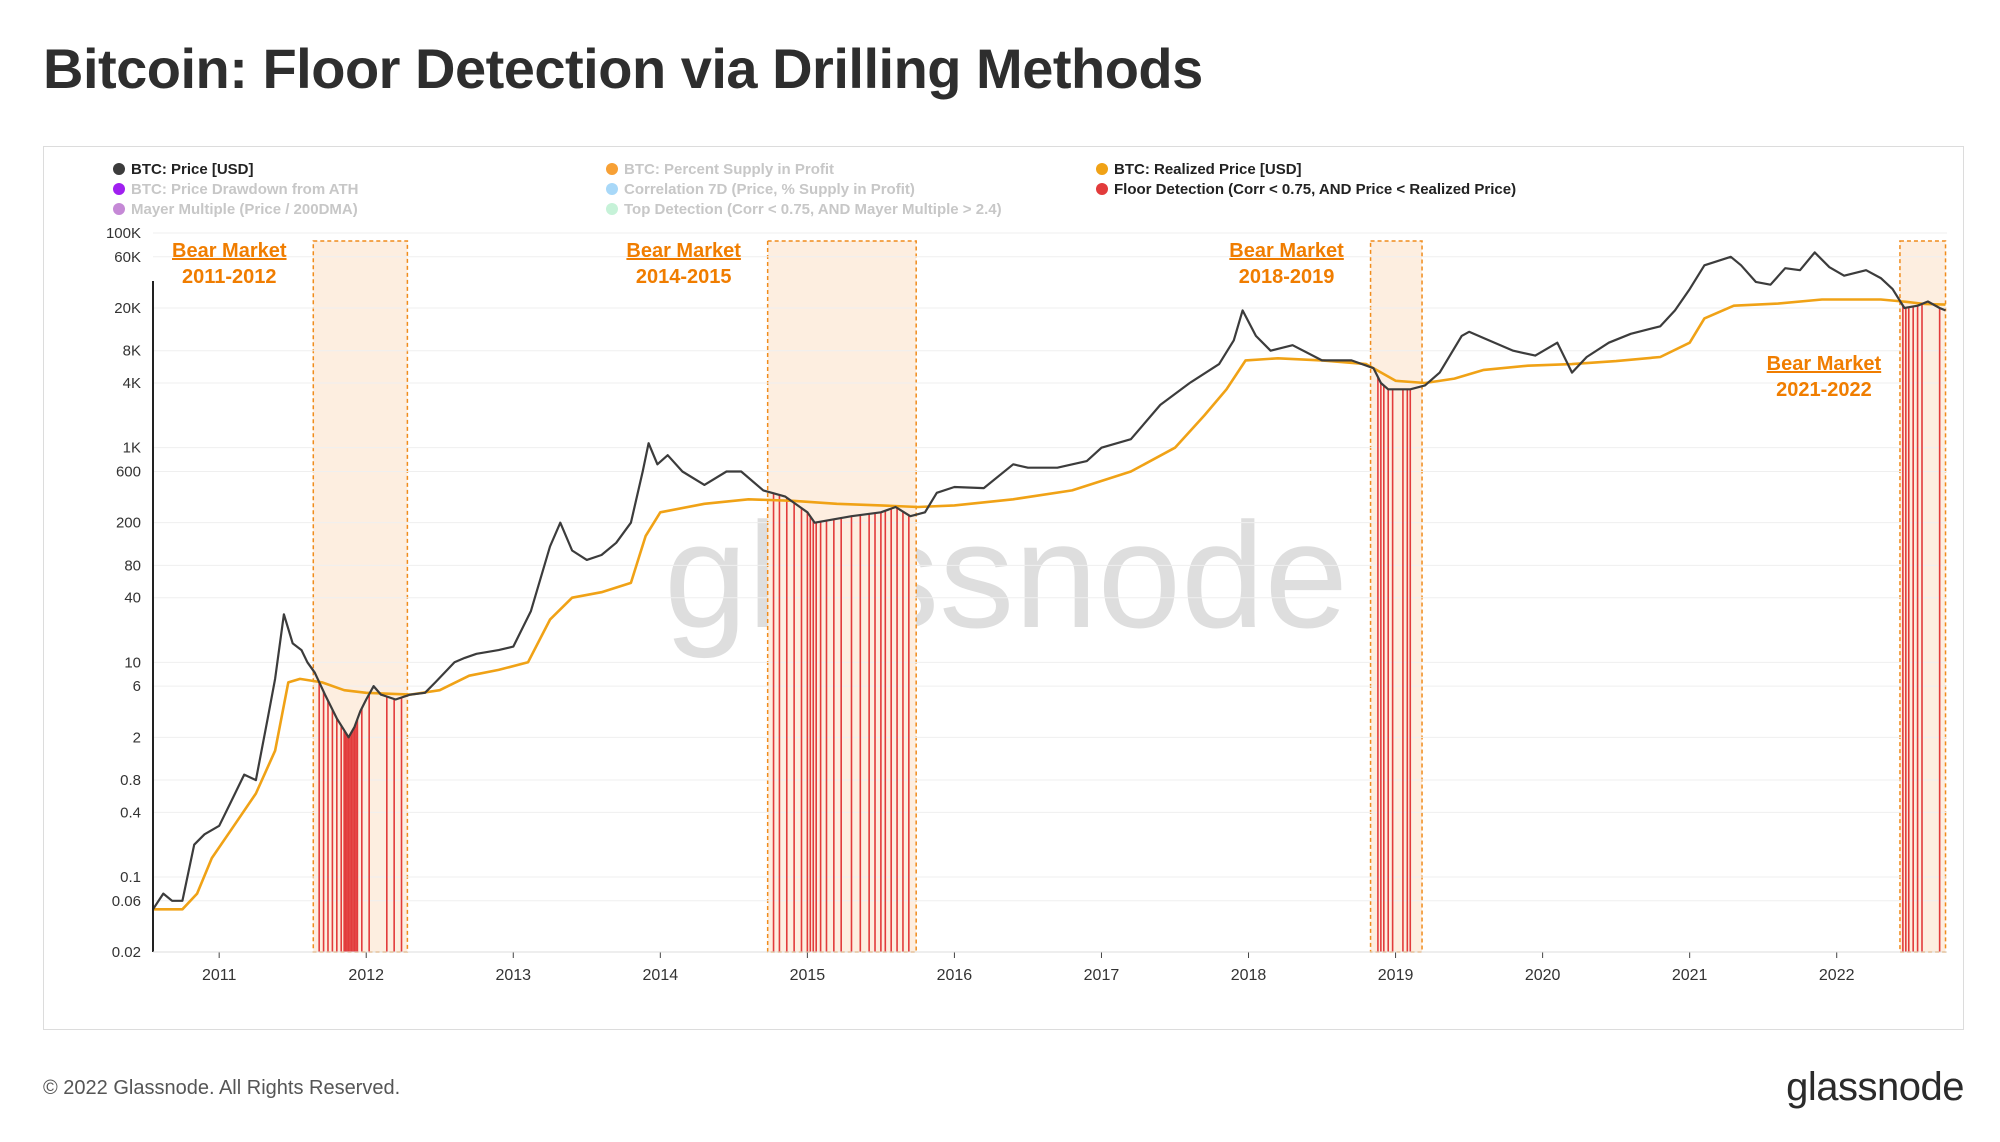 This screenshot has height=1142, width=2000. What do you see at coordinates (132, 662) in the screenshot?
I see `y-tick-label: 10` at bounding box center [132, 662].